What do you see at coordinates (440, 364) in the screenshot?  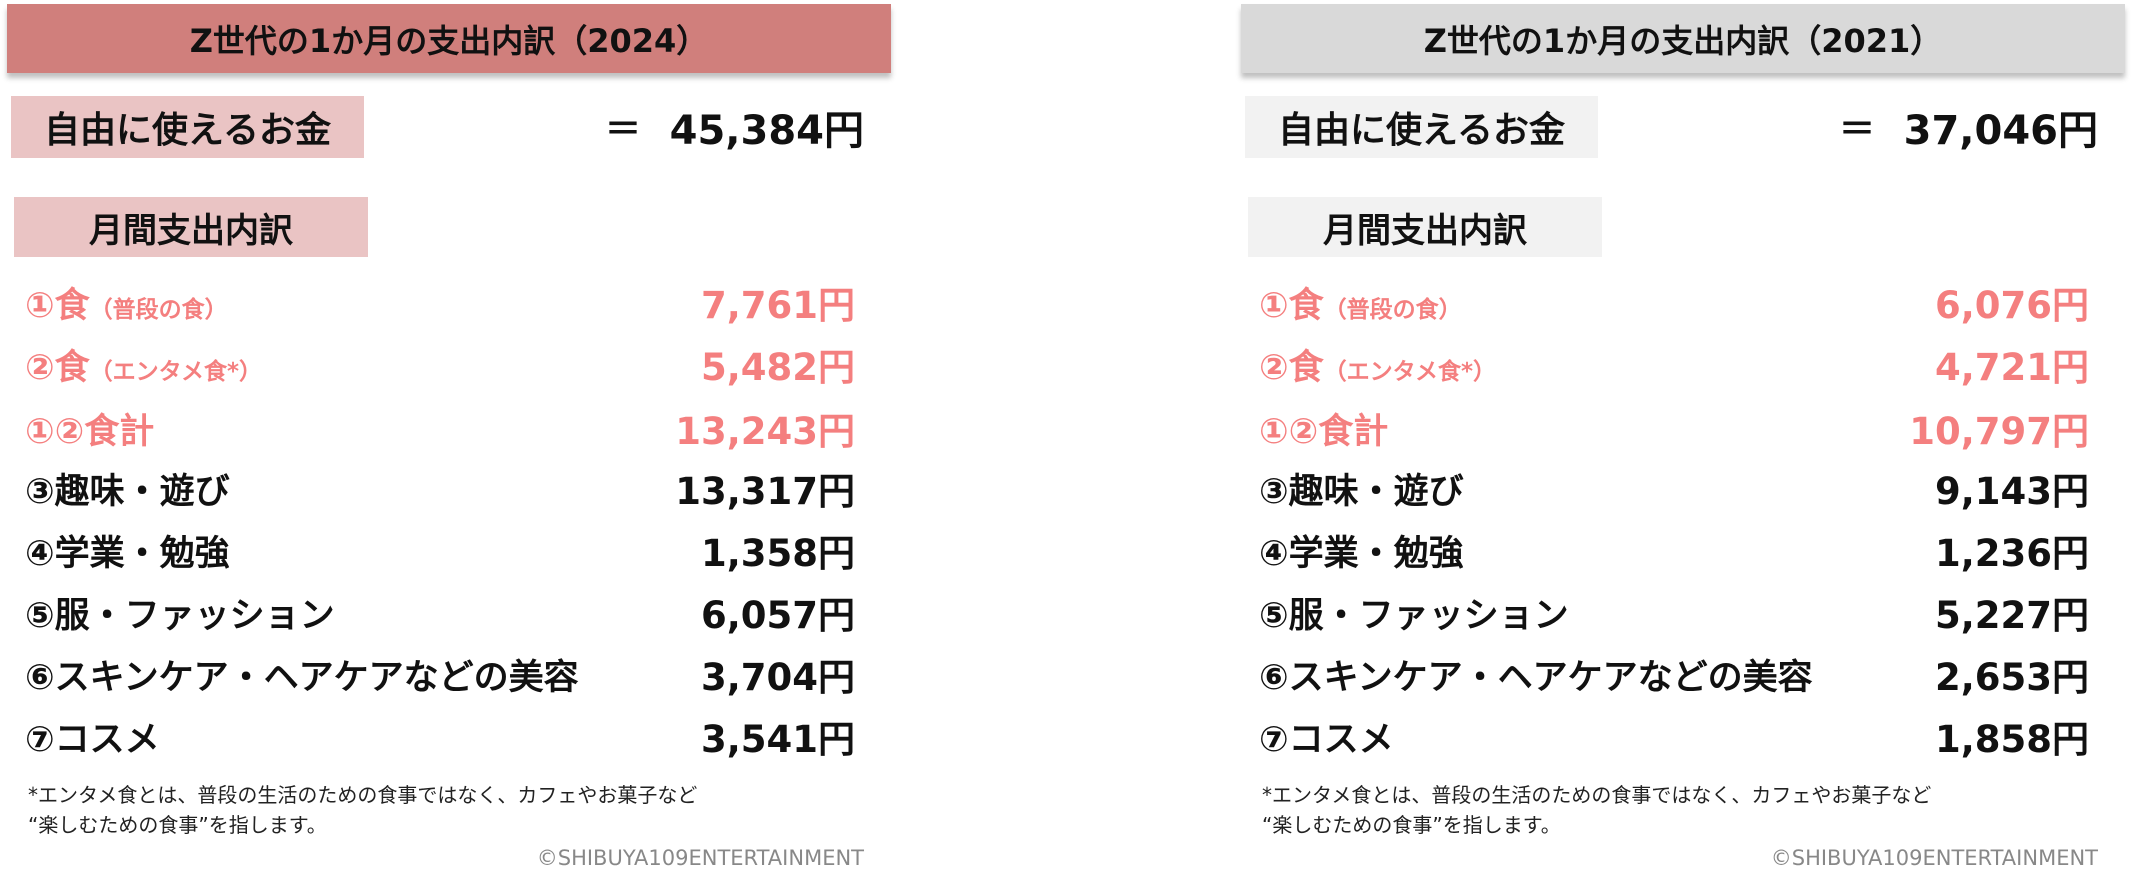 I see `expense-row: ②食（エンタメ食*） 5,482円` at bounding box center [440, 364].